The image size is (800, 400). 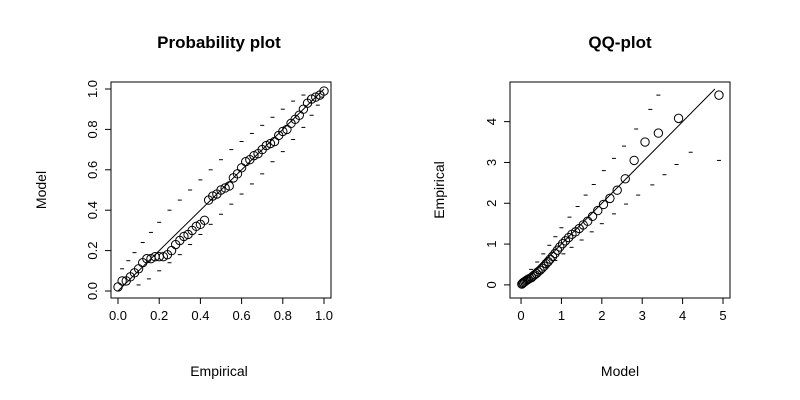 What do you see at coordinates (682, 315) in the screenshot?
I see `qq-plot-x-tick-label: 4` at bounding box center [682, 315].